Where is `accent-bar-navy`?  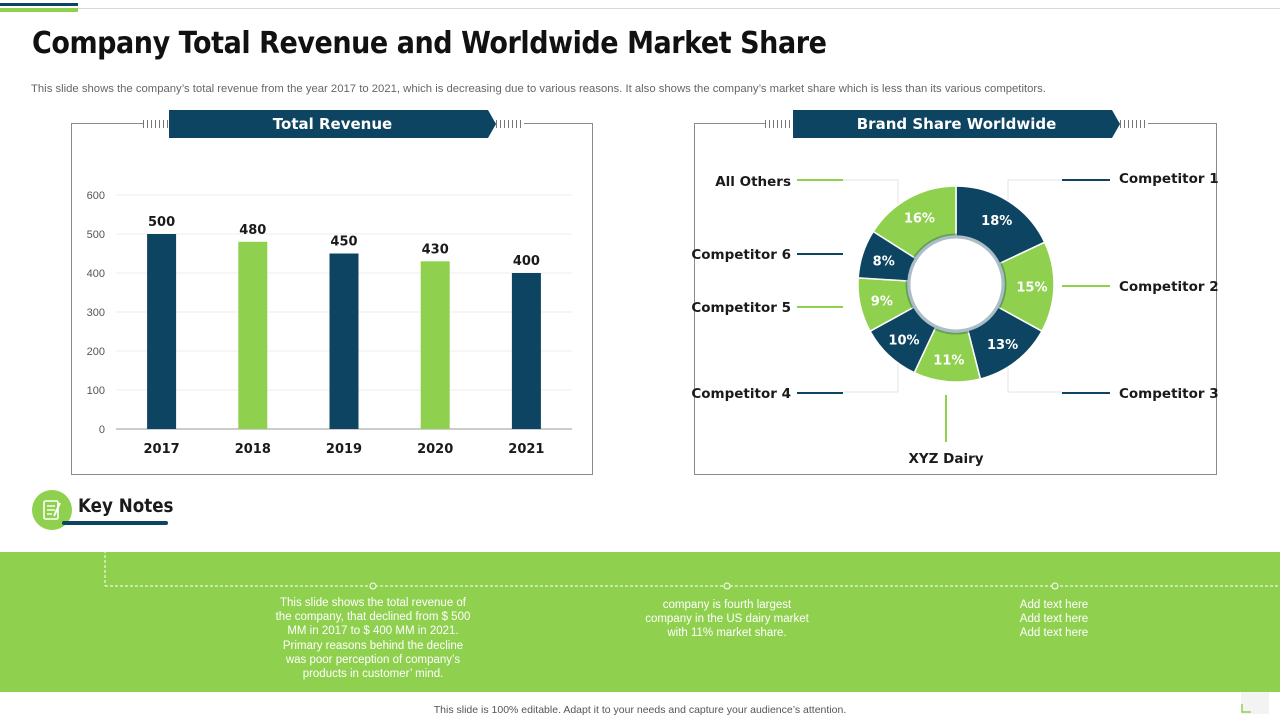 accent-bar-navy is located at coordinates (39, 4).